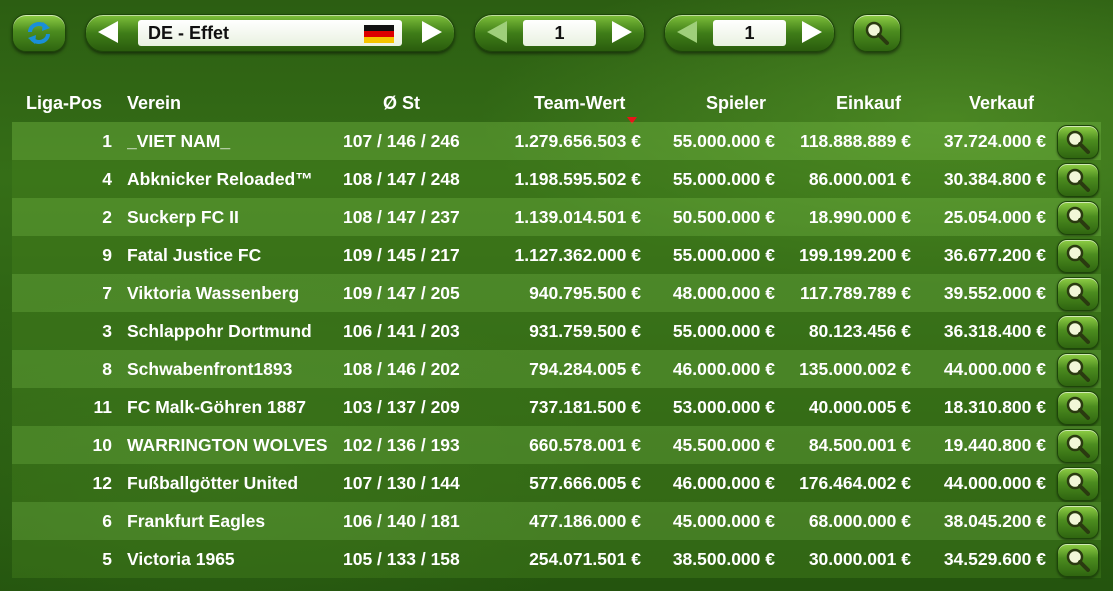  I want to click on players-value: 45.000.000 €, so click(723, 521).